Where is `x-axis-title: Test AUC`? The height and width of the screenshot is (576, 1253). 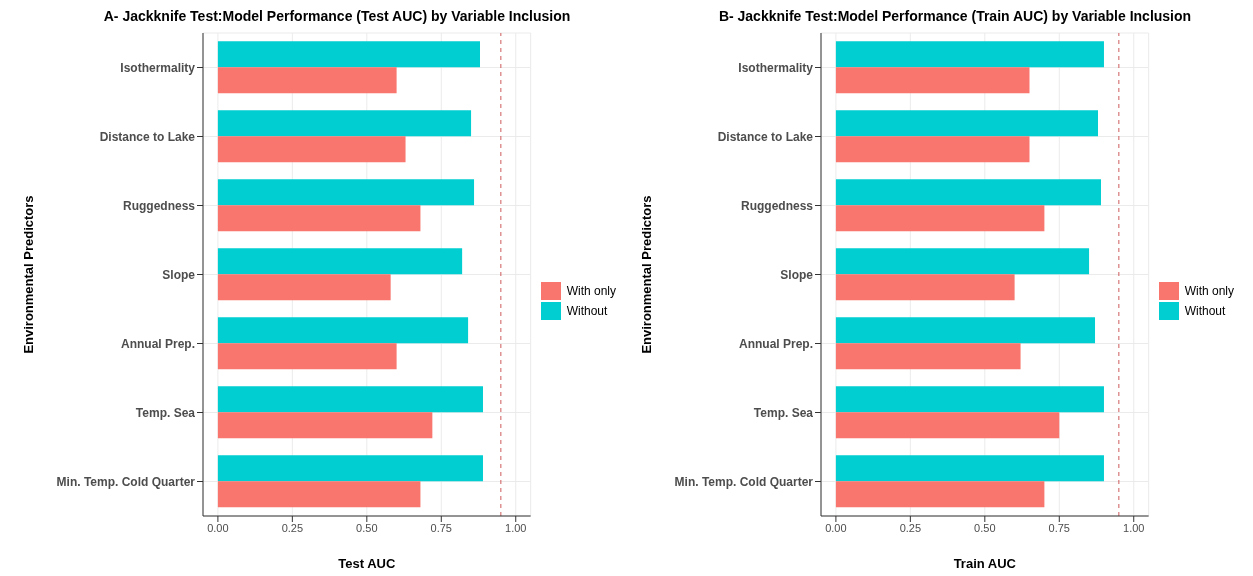
x-axis-title: Test AUC is located at coordinates (367, 563).